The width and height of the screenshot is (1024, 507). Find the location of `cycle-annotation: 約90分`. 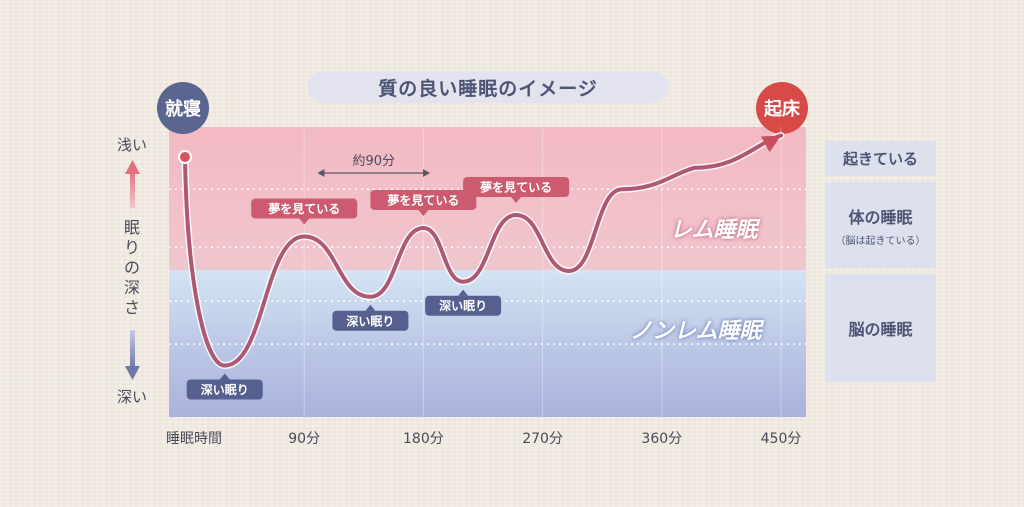

cycle-annotation: 約90分 is located at coordinates (373, 161).